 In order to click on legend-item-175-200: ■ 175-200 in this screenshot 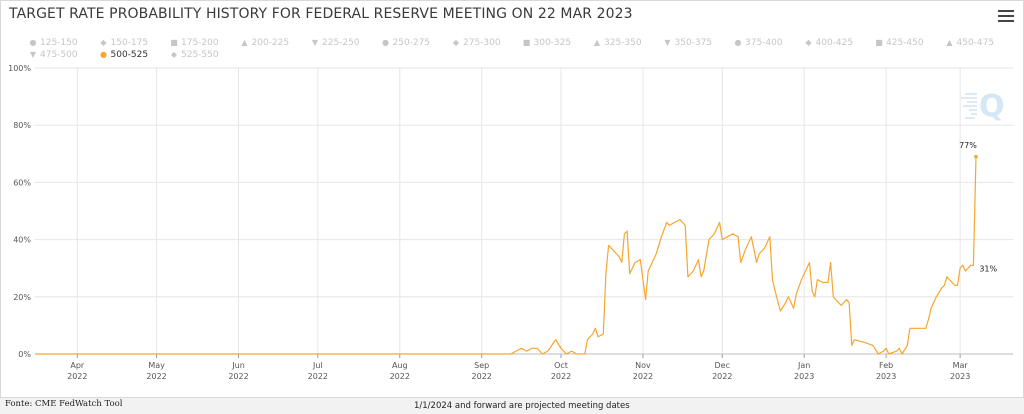, I will do `click(191, 43)`.